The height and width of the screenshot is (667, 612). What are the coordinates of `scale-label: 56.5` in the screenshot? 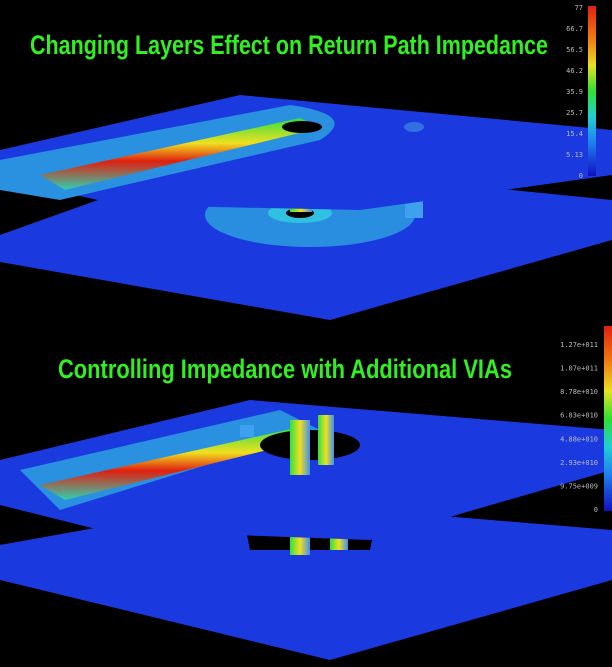 It's located at (574, 50).